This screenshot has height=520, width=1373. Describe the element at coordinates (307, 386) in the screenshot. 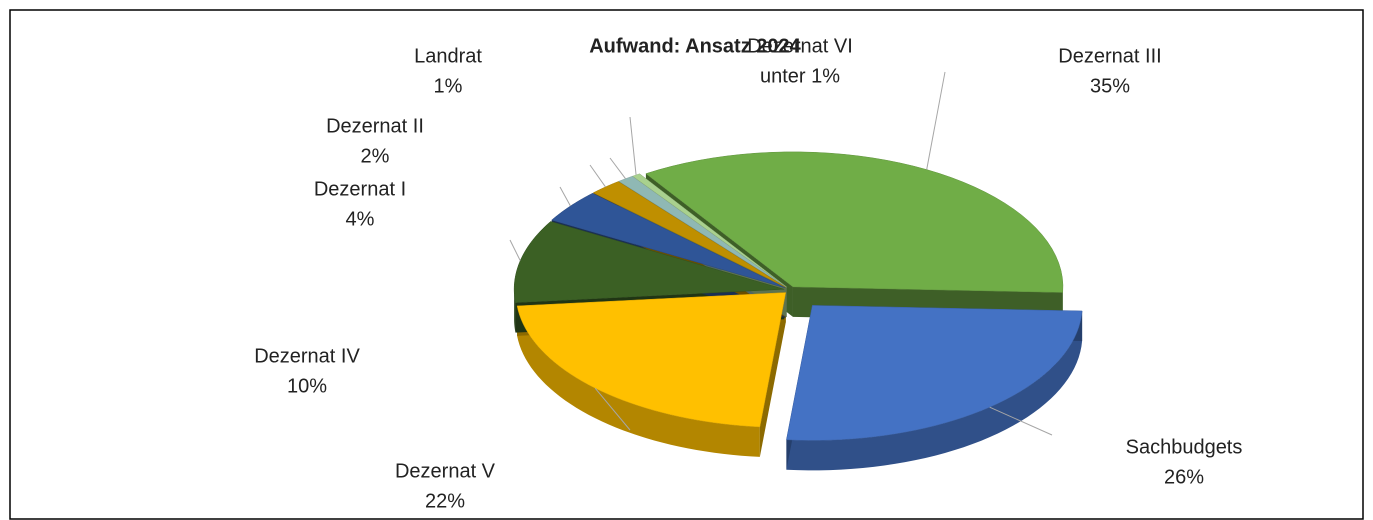

I see `slice-value-label: 10%` at that location.